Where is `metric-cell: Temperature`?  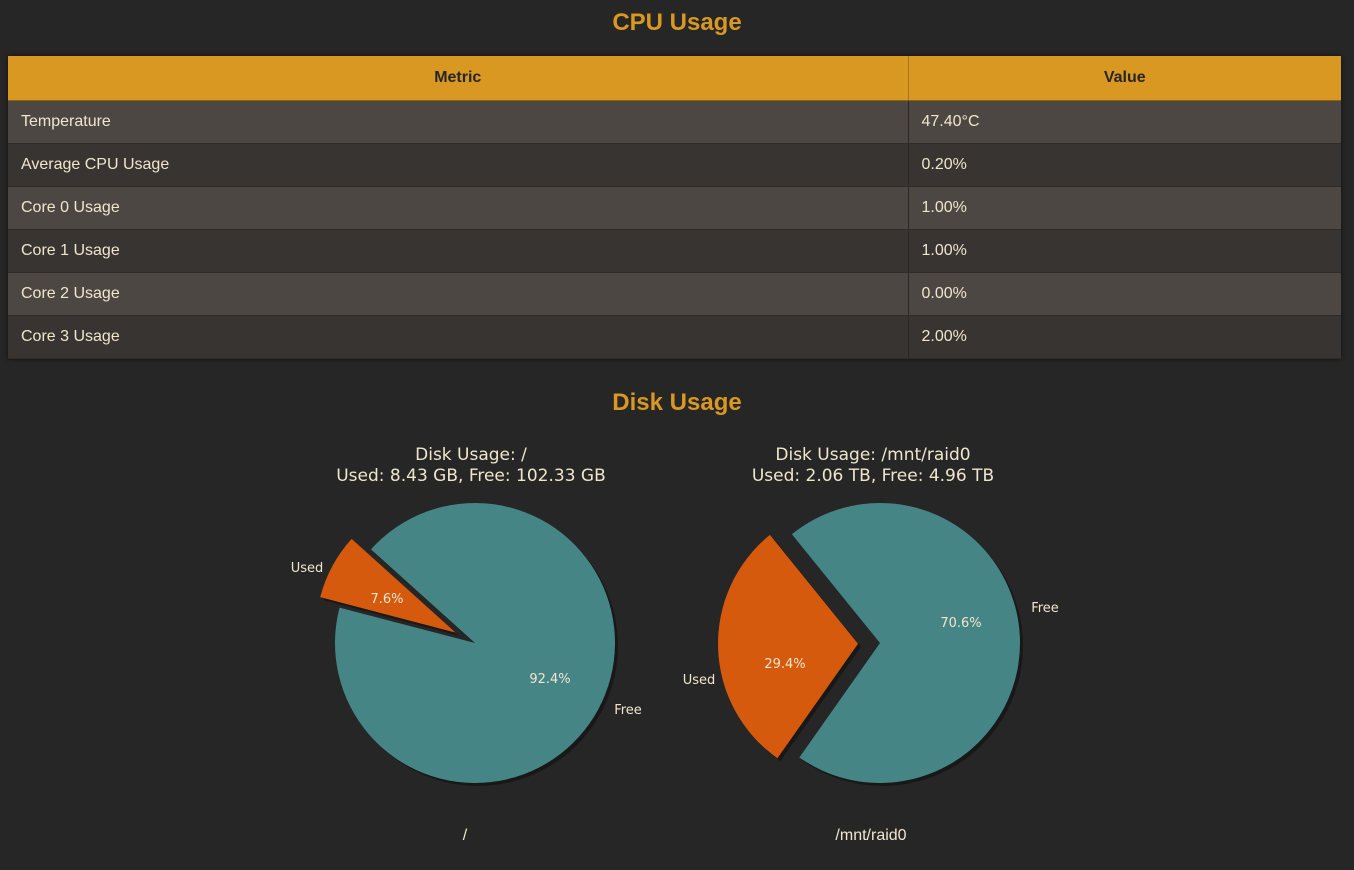 metric-cell: Temperature is located at coordinates (458, 122).